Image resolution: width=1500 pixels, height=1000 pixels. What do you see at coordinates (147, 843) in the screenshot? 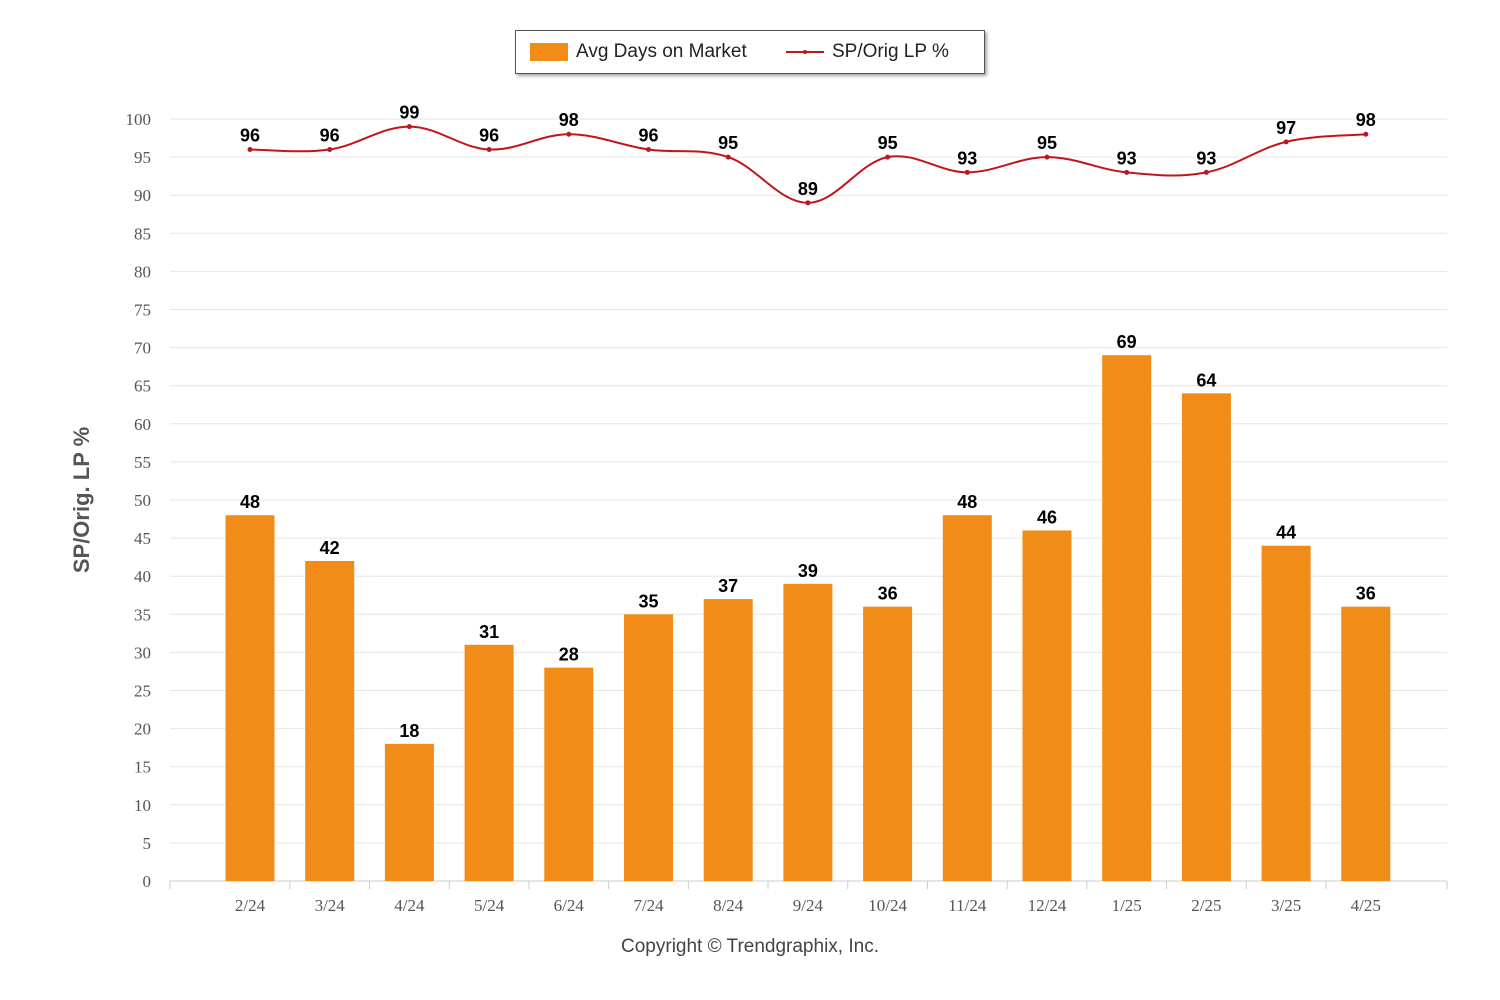
I see `y-tick-label: 5` at bounding box center [147, 843].